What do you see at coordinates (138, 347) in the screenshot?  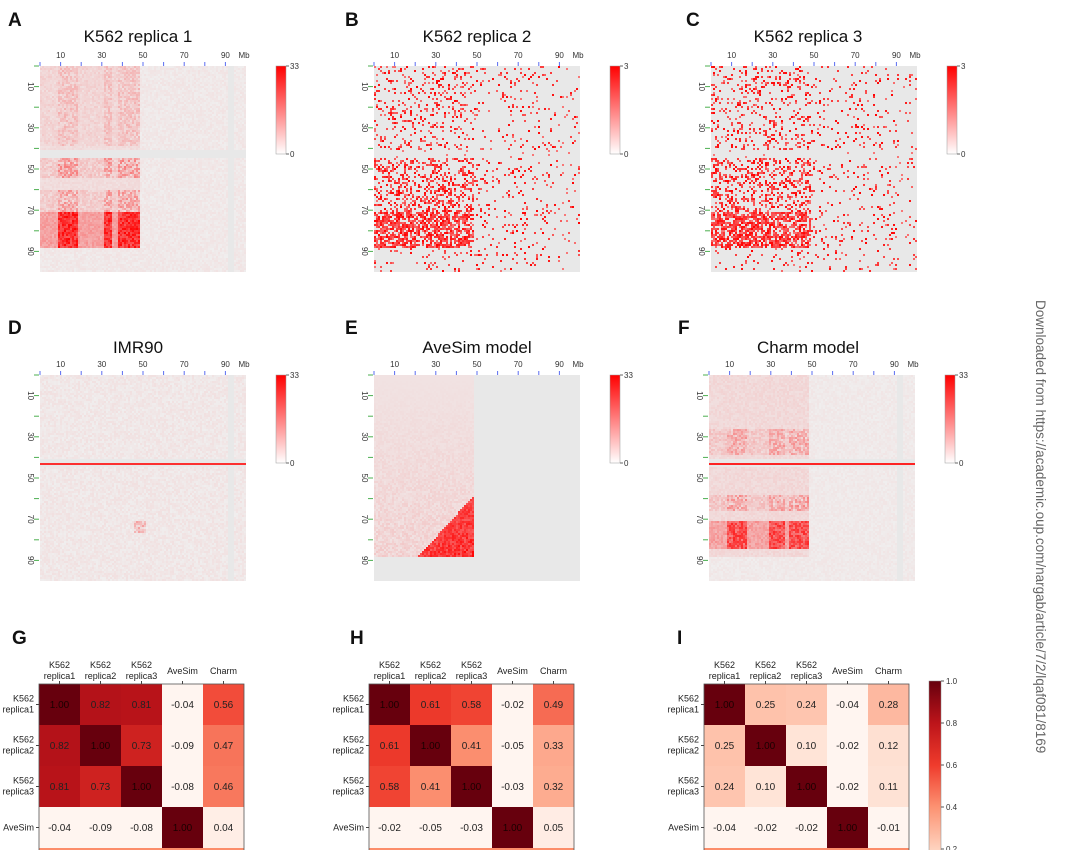 I see `heatmap-title-d: IMR90` at bounding box center [138, 347].